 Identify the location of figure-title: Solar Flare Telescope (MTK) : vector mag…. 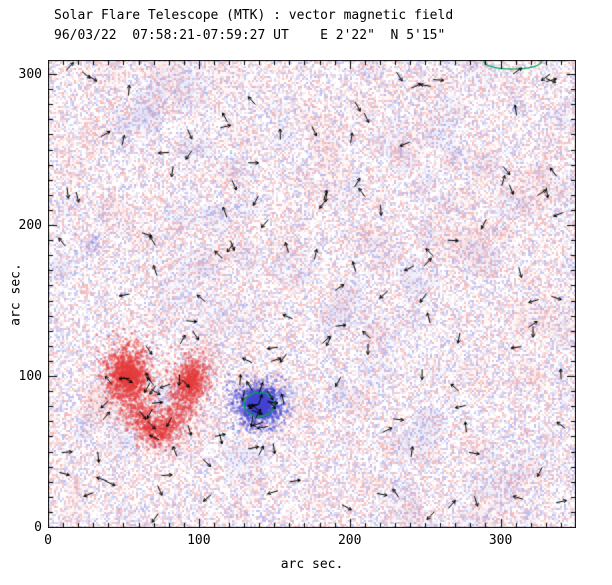
(254, 15).